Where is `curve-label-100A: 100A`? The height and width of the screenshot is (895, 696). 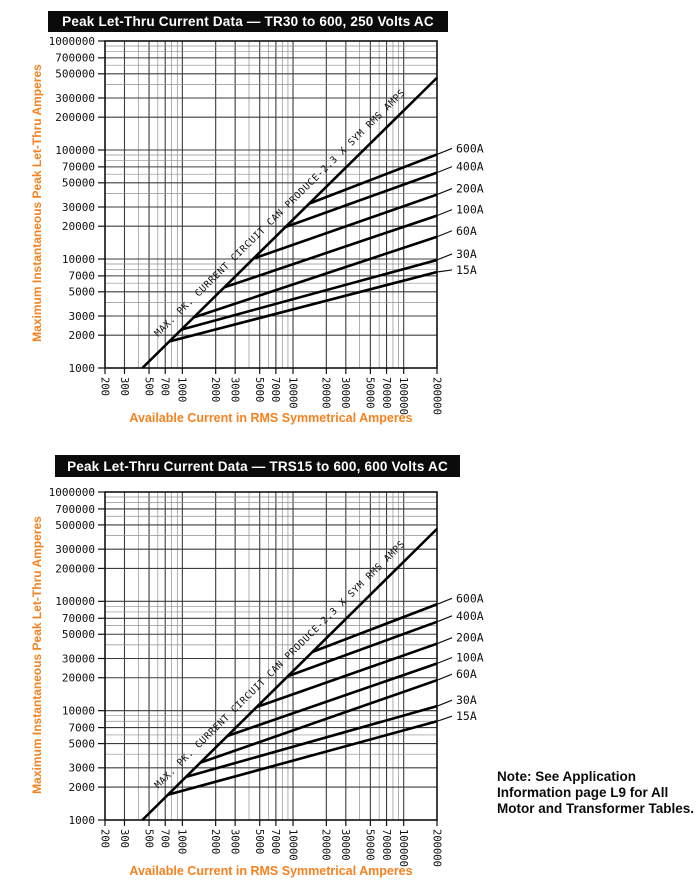
curve-label-100A: 100A is located at coordinates (470, 210).